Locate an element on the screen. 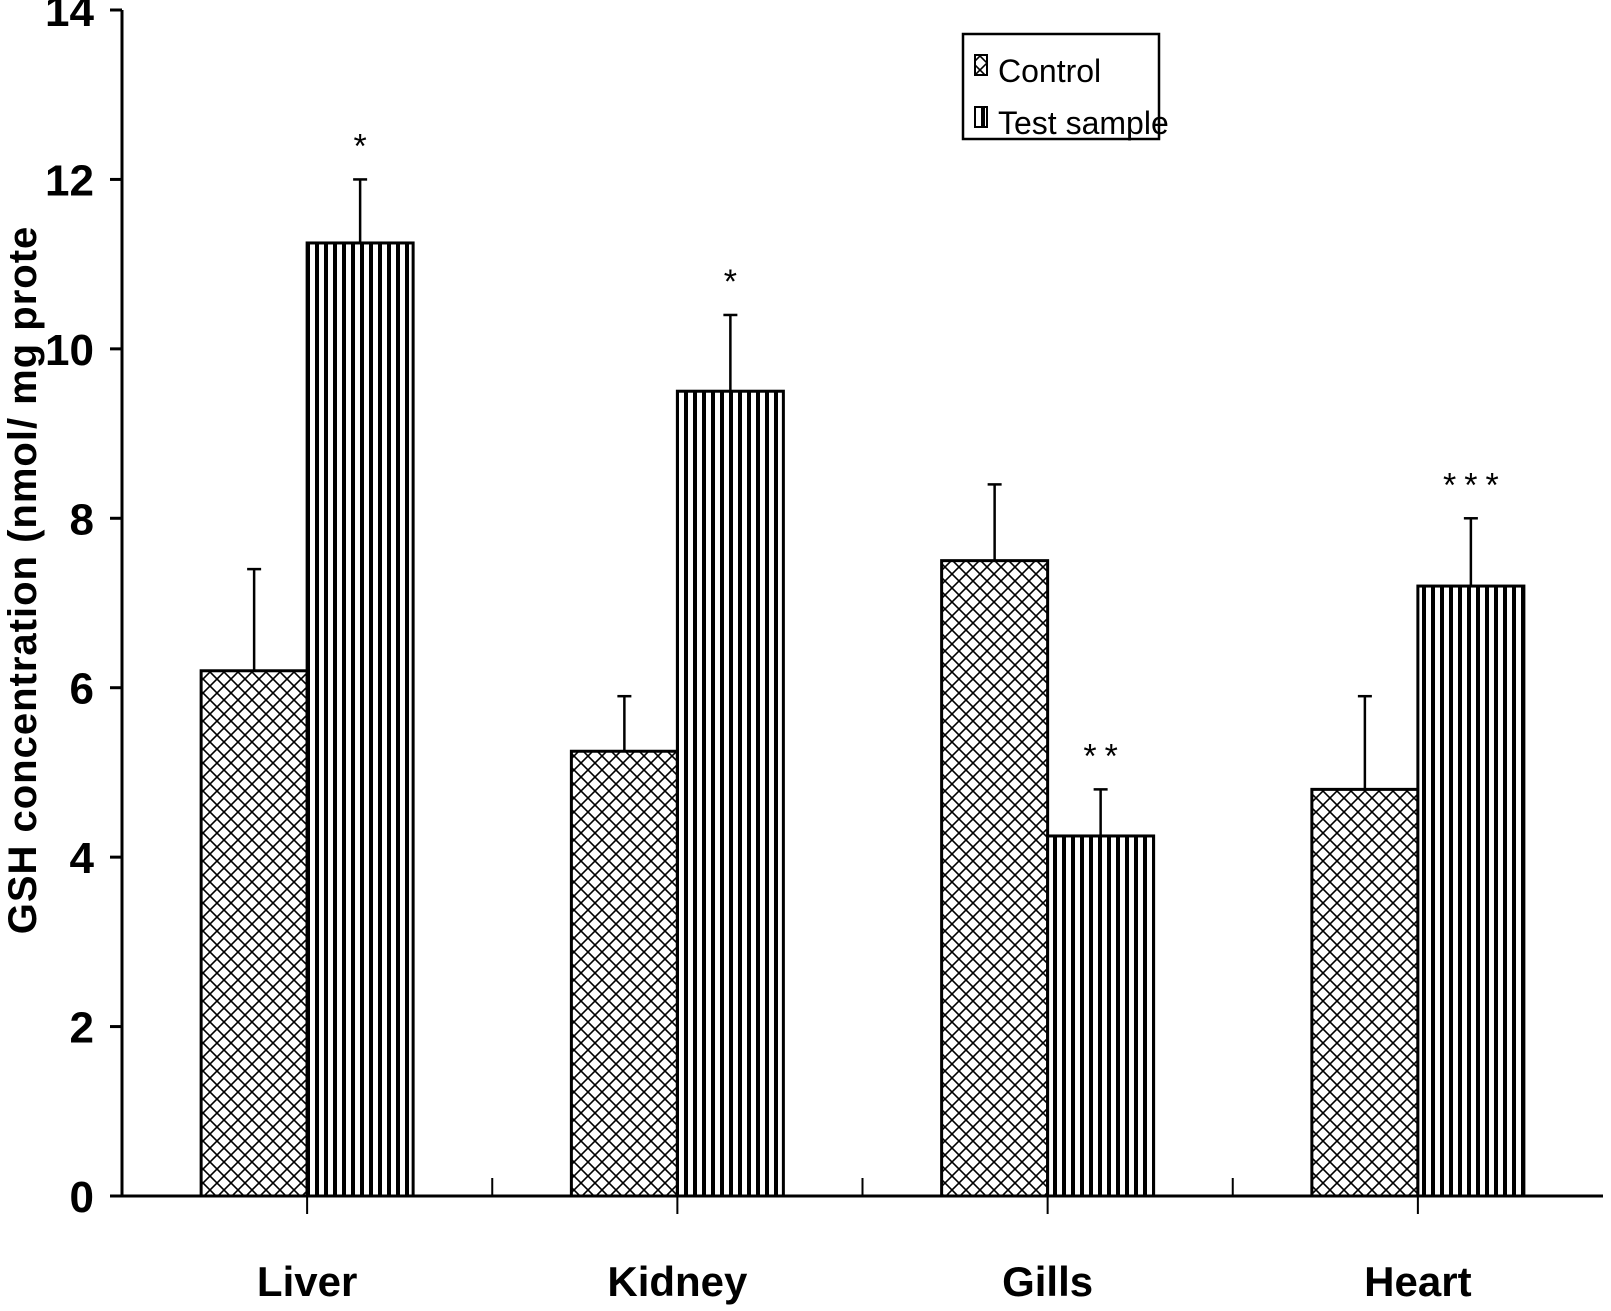  x-category-label: Kidney is located at coordinates (677, 1281).